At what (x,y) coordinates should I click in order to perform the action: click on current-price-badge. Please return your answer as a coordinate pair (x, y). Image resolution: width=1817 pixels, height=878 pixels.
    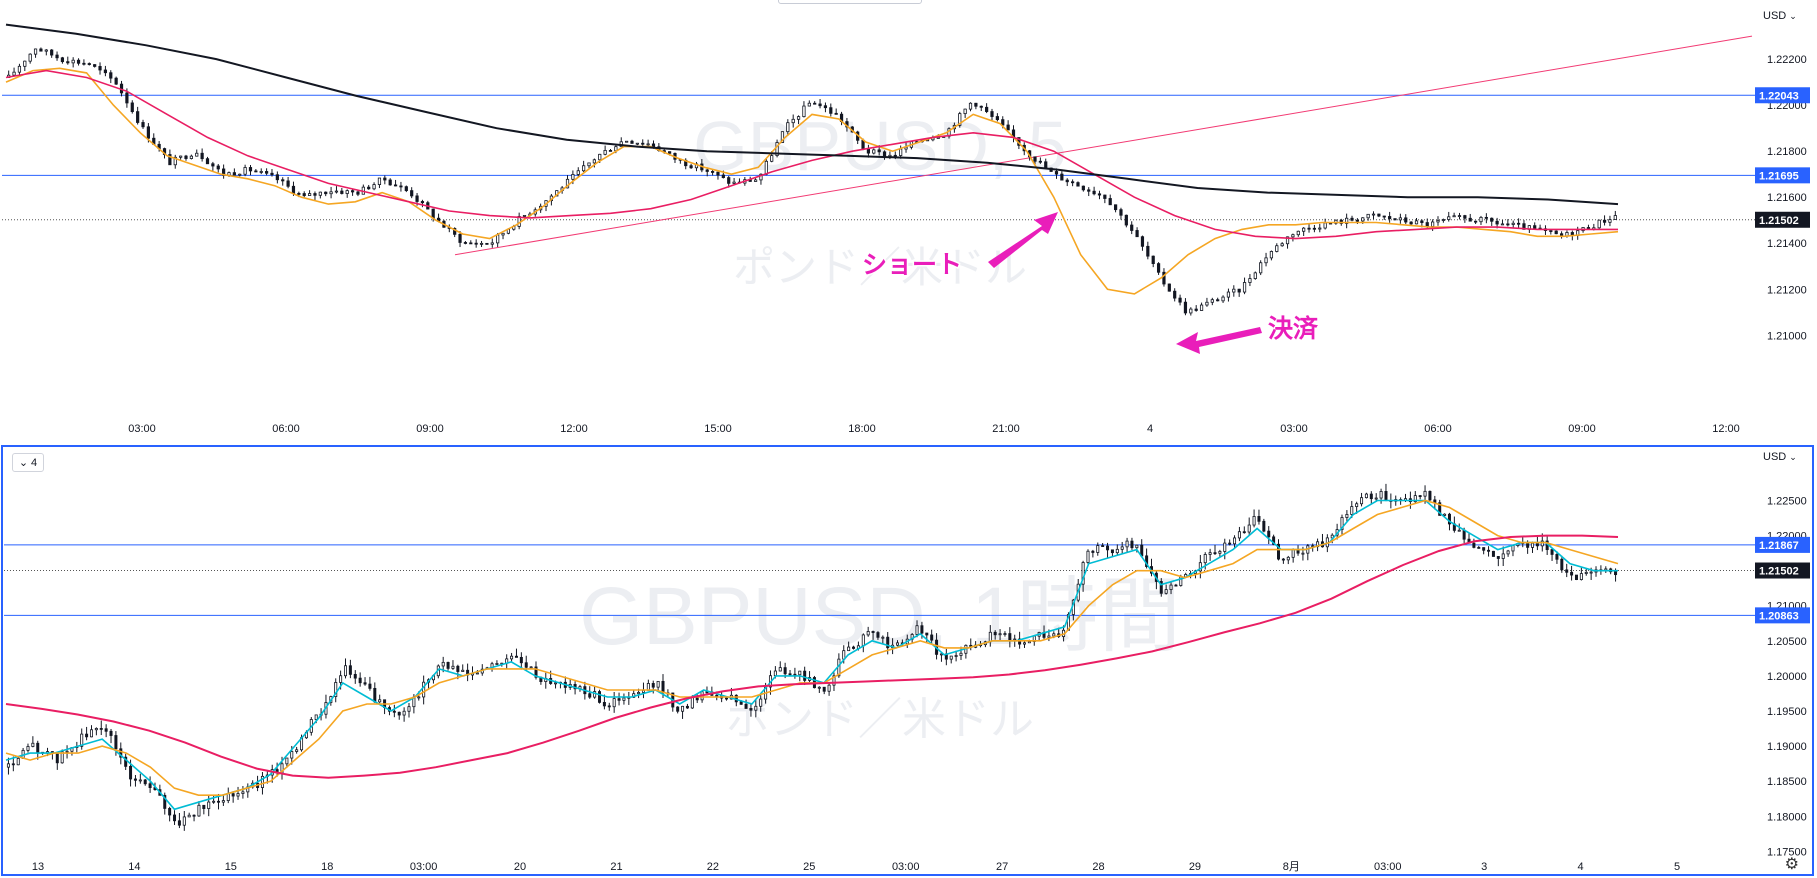
    Looking at the image, I should click on (1782, 219).